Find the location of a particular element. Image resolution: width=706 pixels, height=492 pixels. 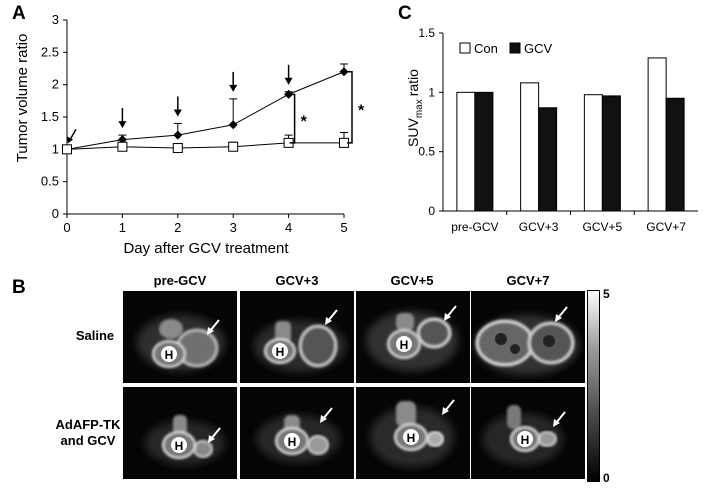

x-tick-label: pre-GCV is located at coordinates (474, 227).